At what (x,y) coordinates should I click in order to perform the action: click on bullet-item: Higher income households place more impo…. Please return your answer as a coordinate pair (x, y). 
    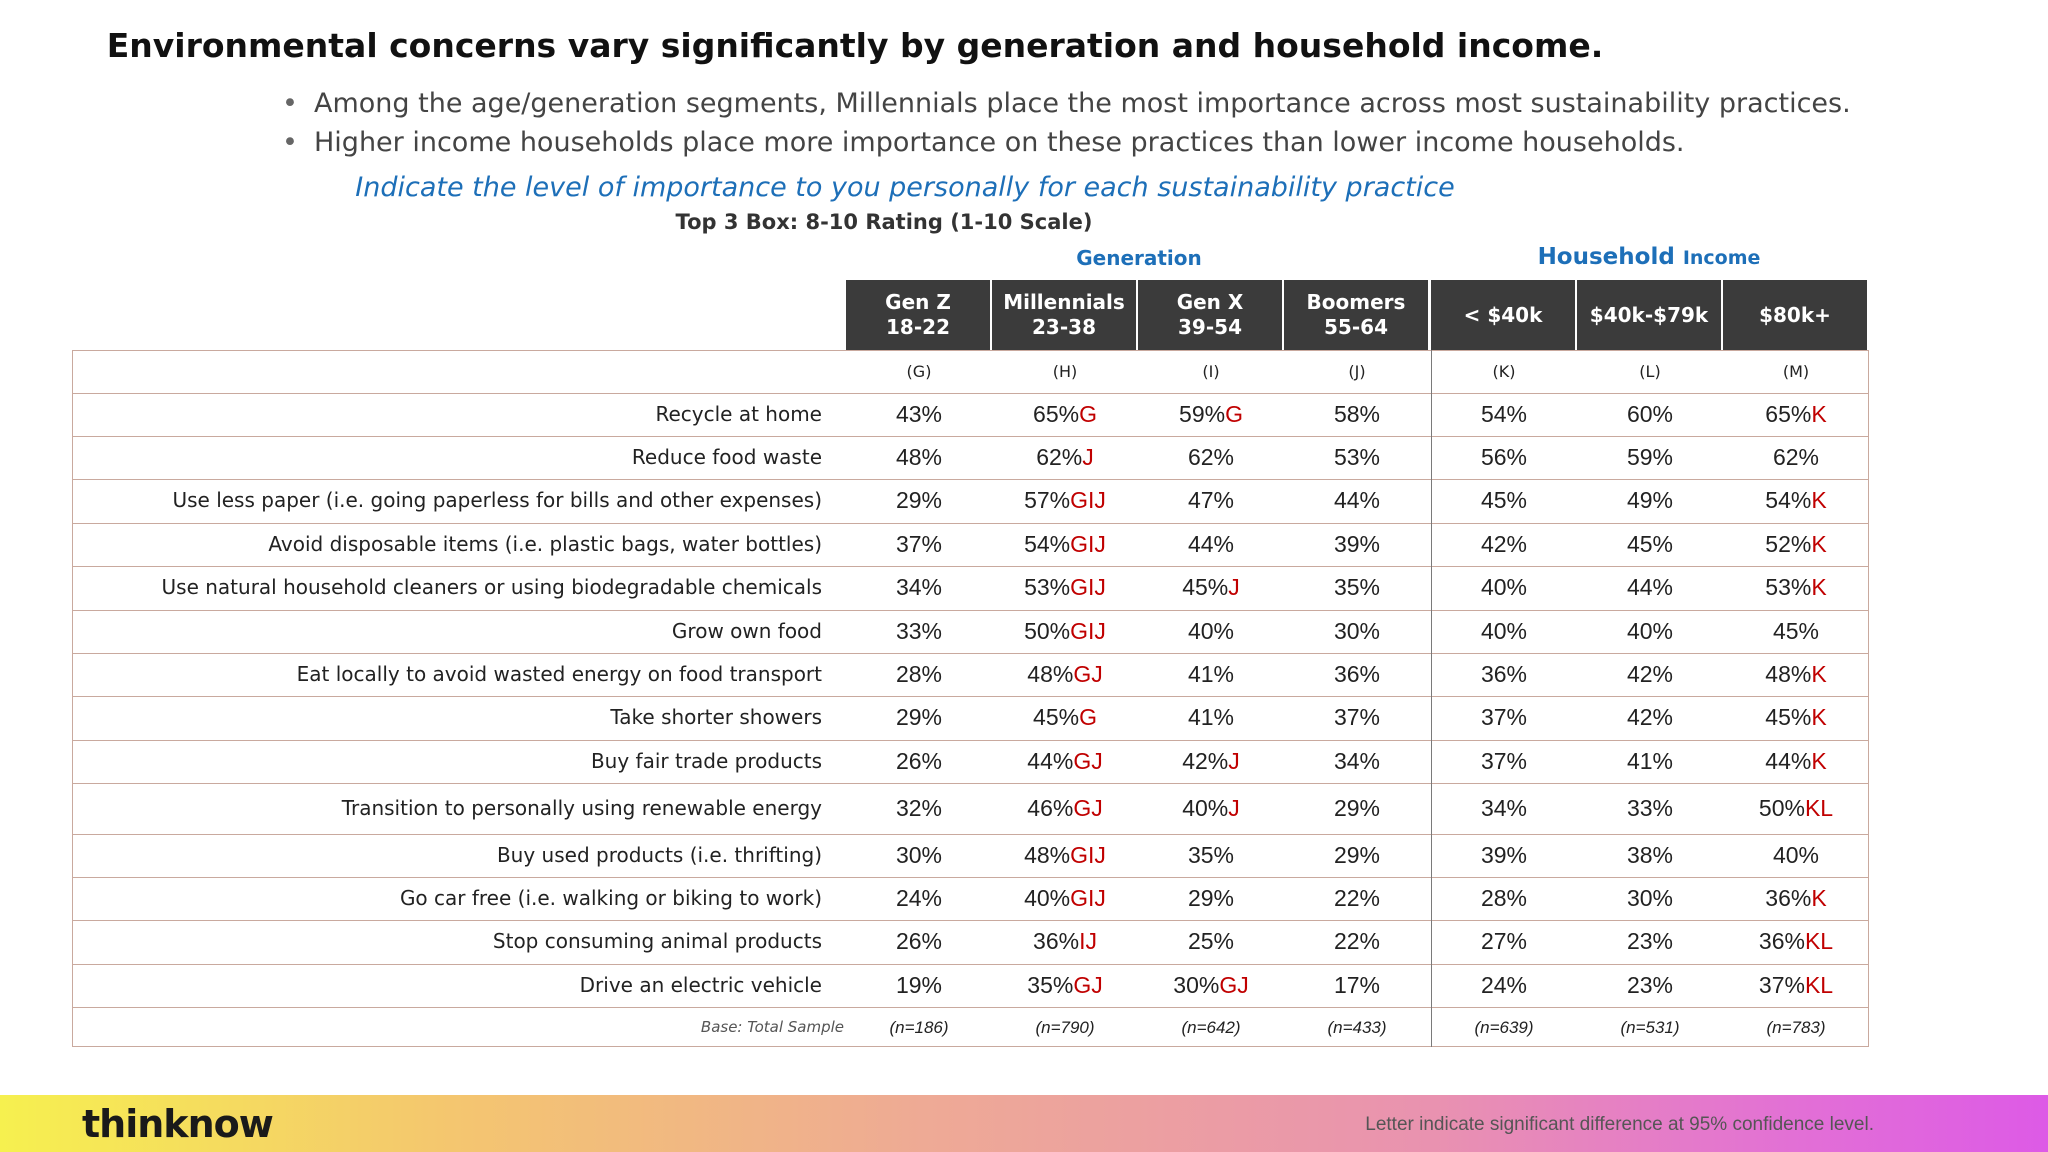
    Looking at the image, I should click on (1066, 142).